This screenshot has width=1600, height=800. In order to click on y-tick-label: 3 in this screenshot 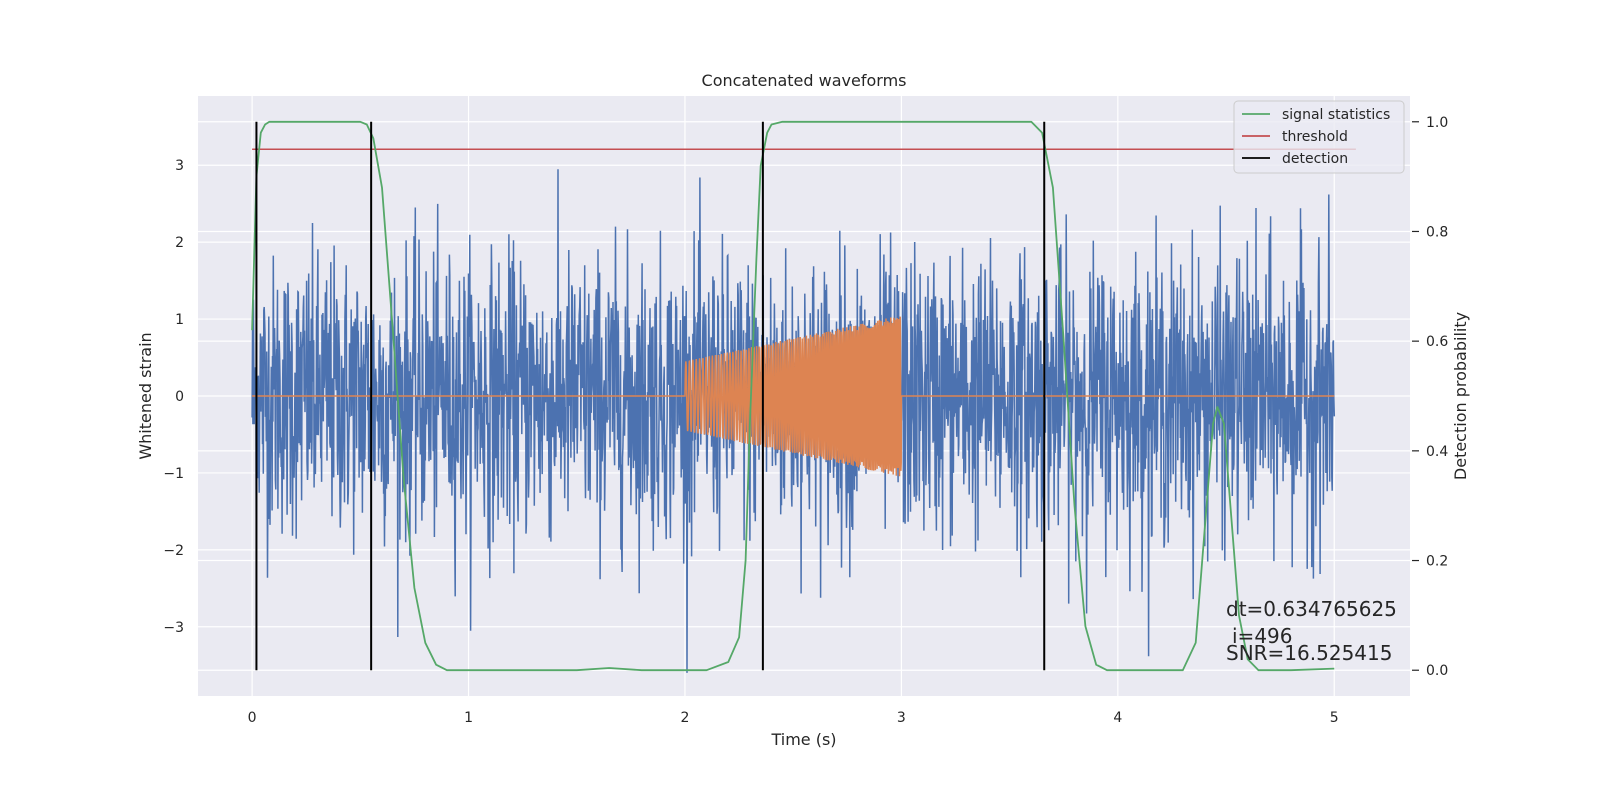, I will do `click(179, 166)`.